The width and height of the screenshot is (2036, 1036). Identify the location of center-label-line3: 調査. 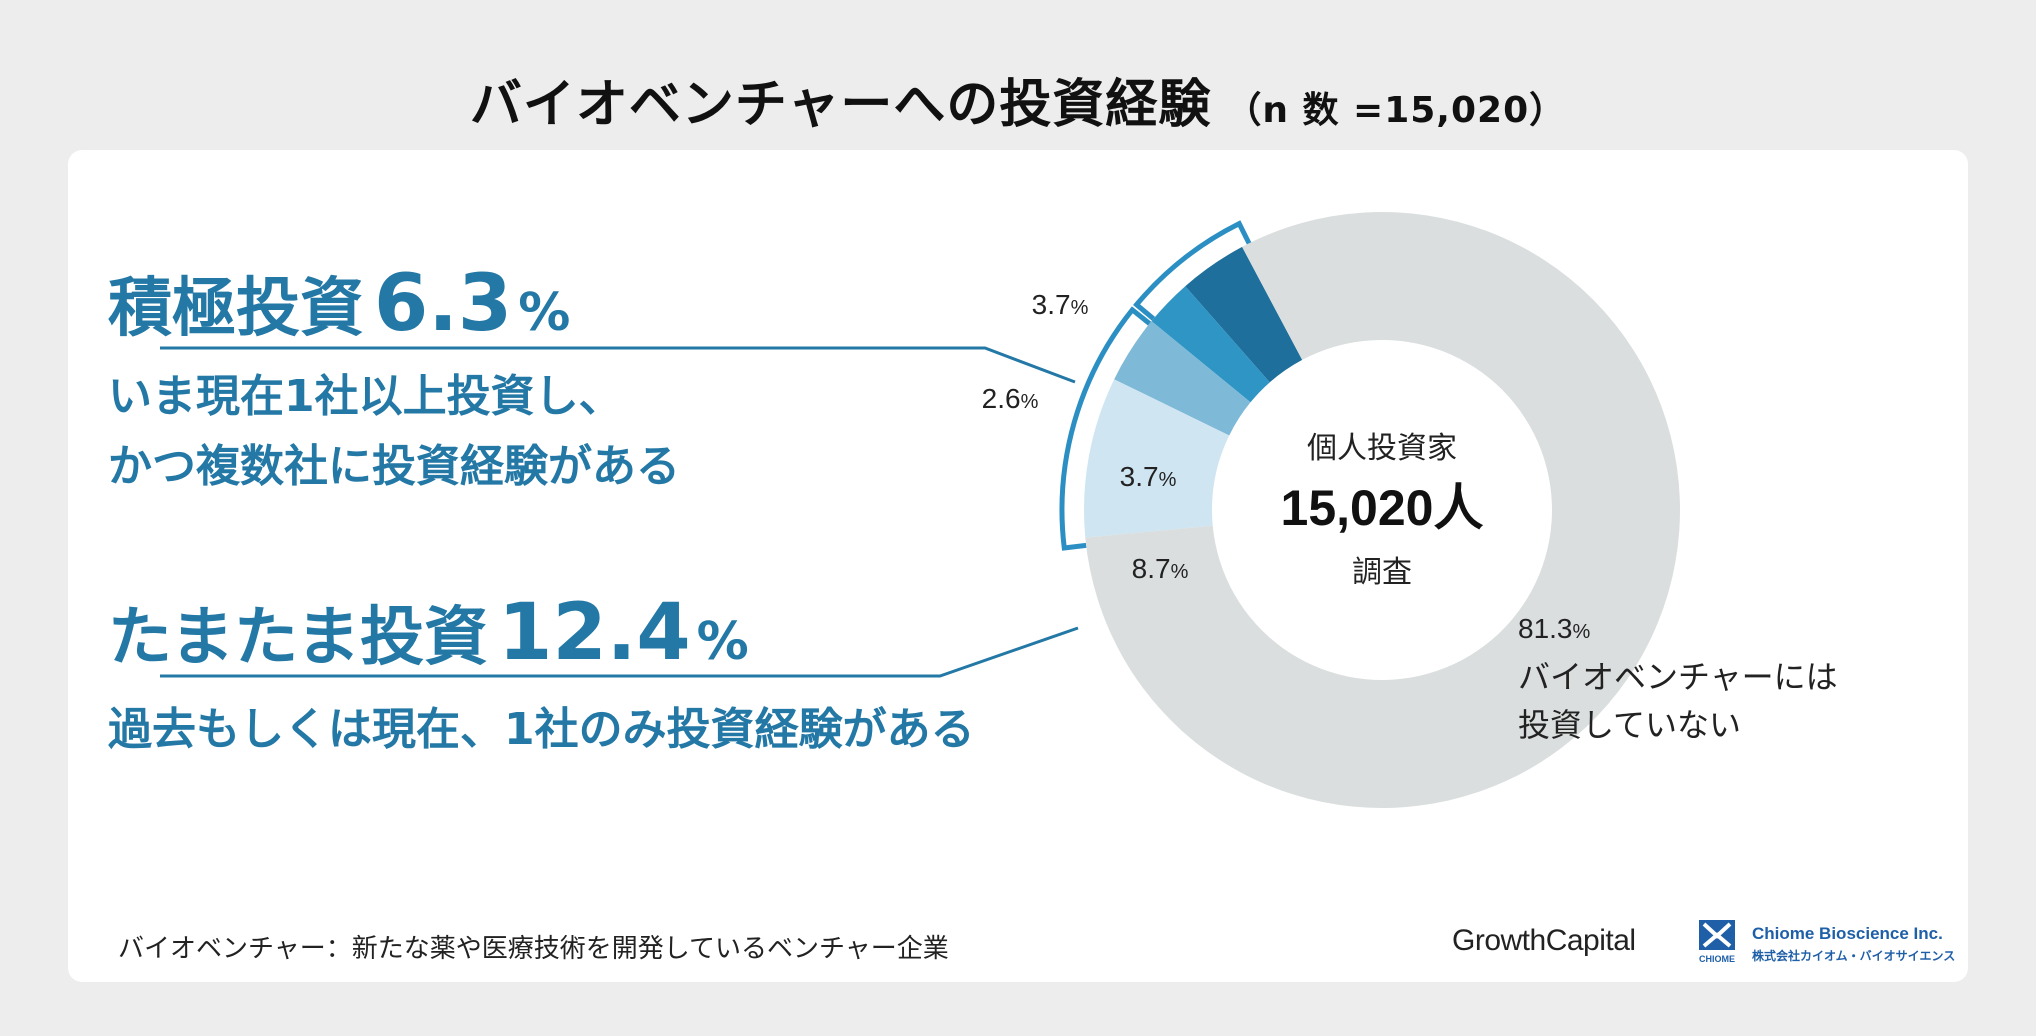
(1382, 572).